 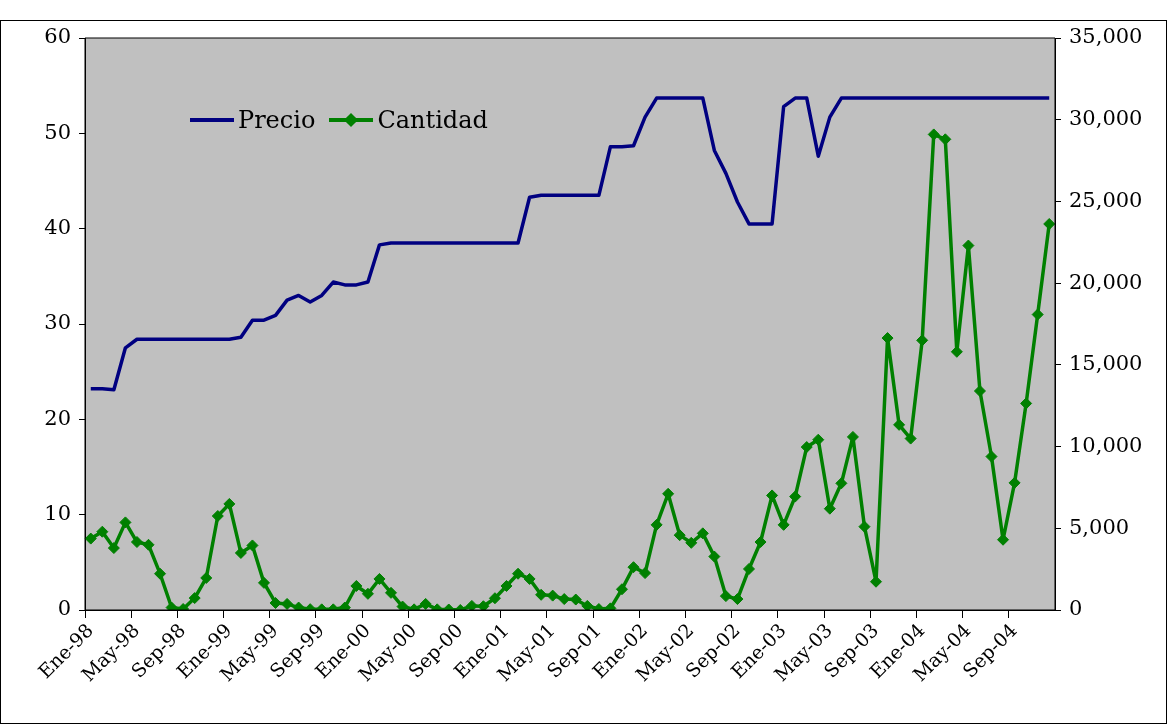 What do you see at coordinates (1106, 445) in the screenshot?
I see `y2-tick-label: 10,000` at bounding box center [1106, 445].